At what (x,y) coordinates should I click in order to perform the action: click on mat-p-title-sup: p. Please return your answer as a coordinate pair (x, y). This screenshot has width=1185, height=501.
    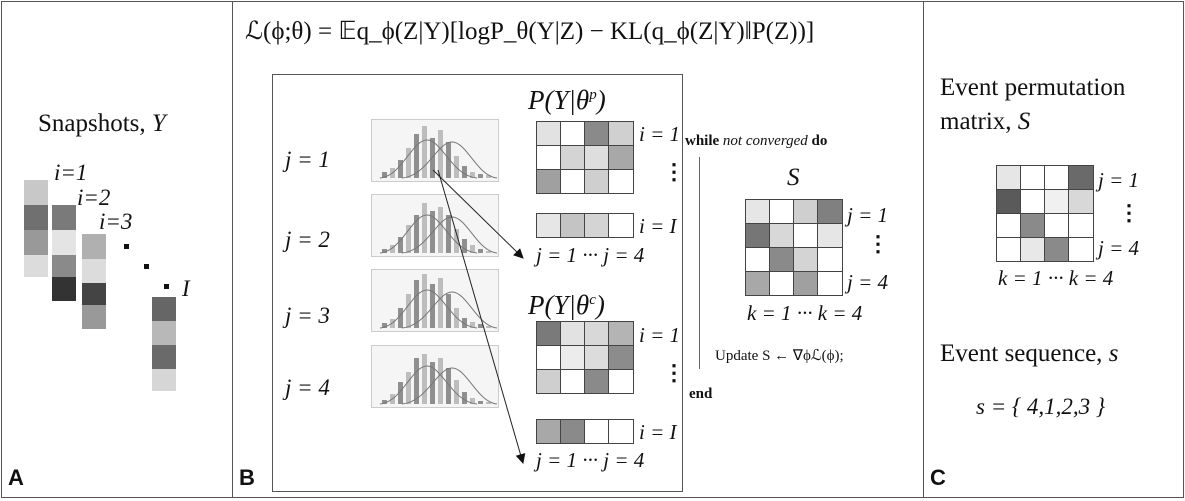
    Looking at the image, I should click on (593, 95).